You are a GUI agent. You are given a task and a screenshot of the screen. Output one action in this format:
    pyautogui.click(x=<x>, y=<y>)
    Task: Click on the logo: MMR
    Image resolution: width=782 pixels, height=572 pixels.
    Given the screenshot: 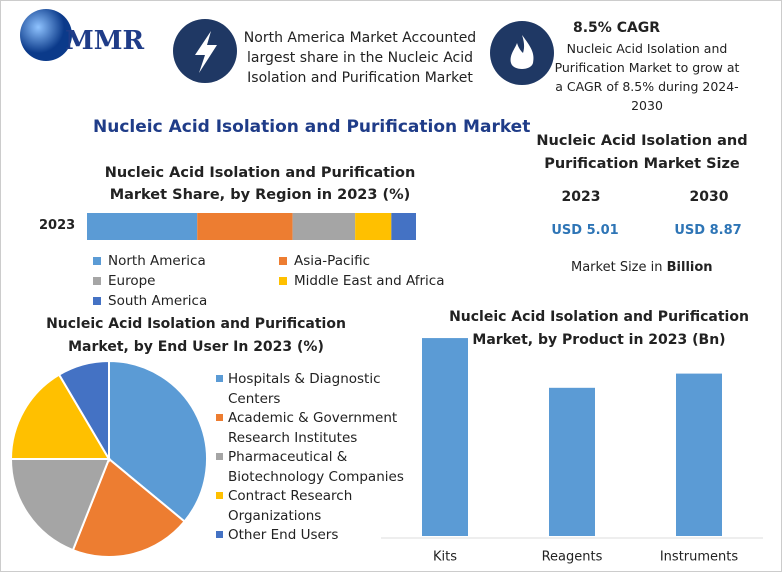 What is the action you would take?
    pyautogui.click(x=105, y=41)
    